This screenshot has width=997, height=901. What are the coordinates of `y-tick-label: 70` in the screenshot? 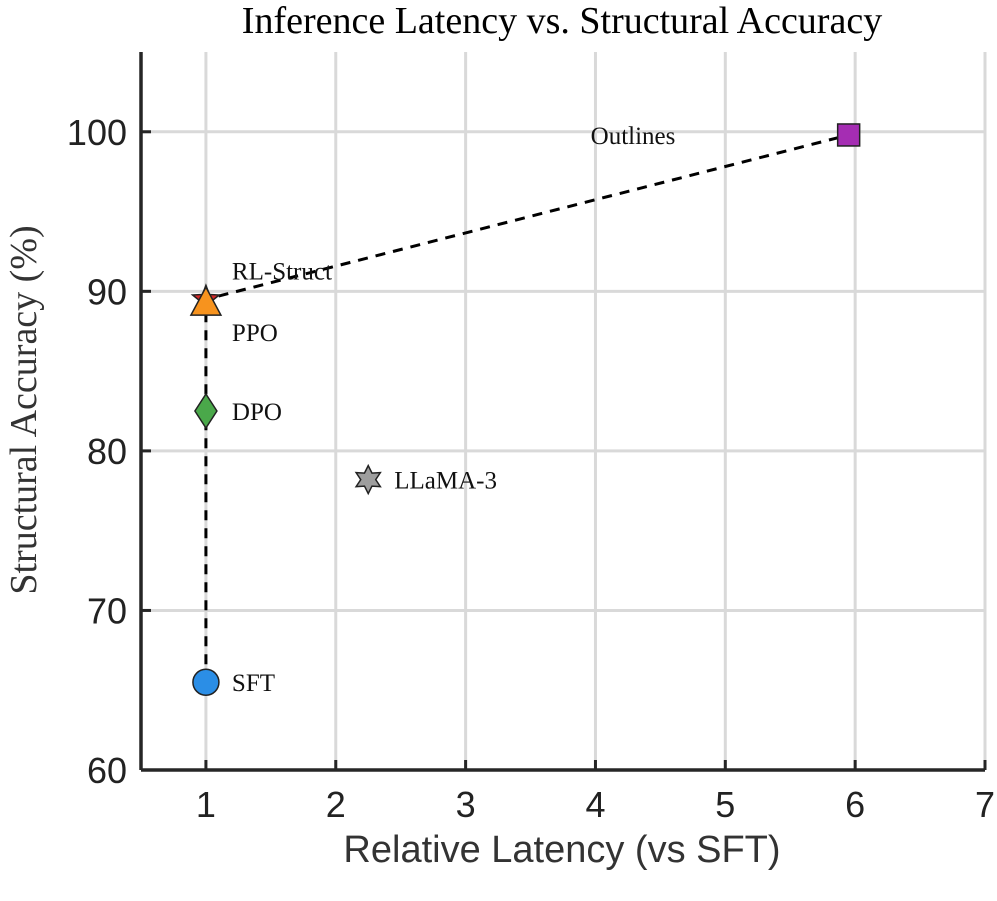 It's located at (107, 610).